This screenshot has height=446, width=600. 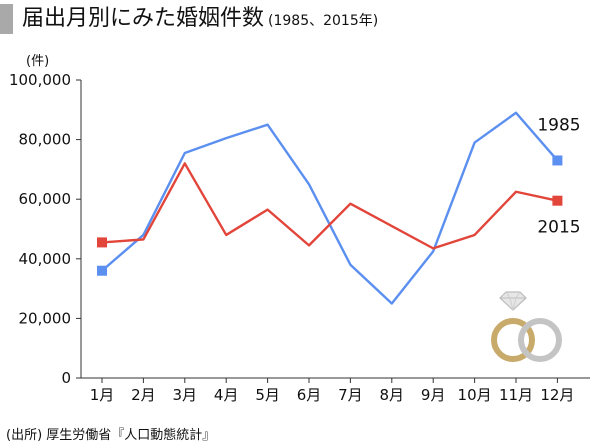 What do you see at coordinates (558, 176) in the screenshot?
I see `series-labels: 1985 2015` at bounding box center [558, 176].